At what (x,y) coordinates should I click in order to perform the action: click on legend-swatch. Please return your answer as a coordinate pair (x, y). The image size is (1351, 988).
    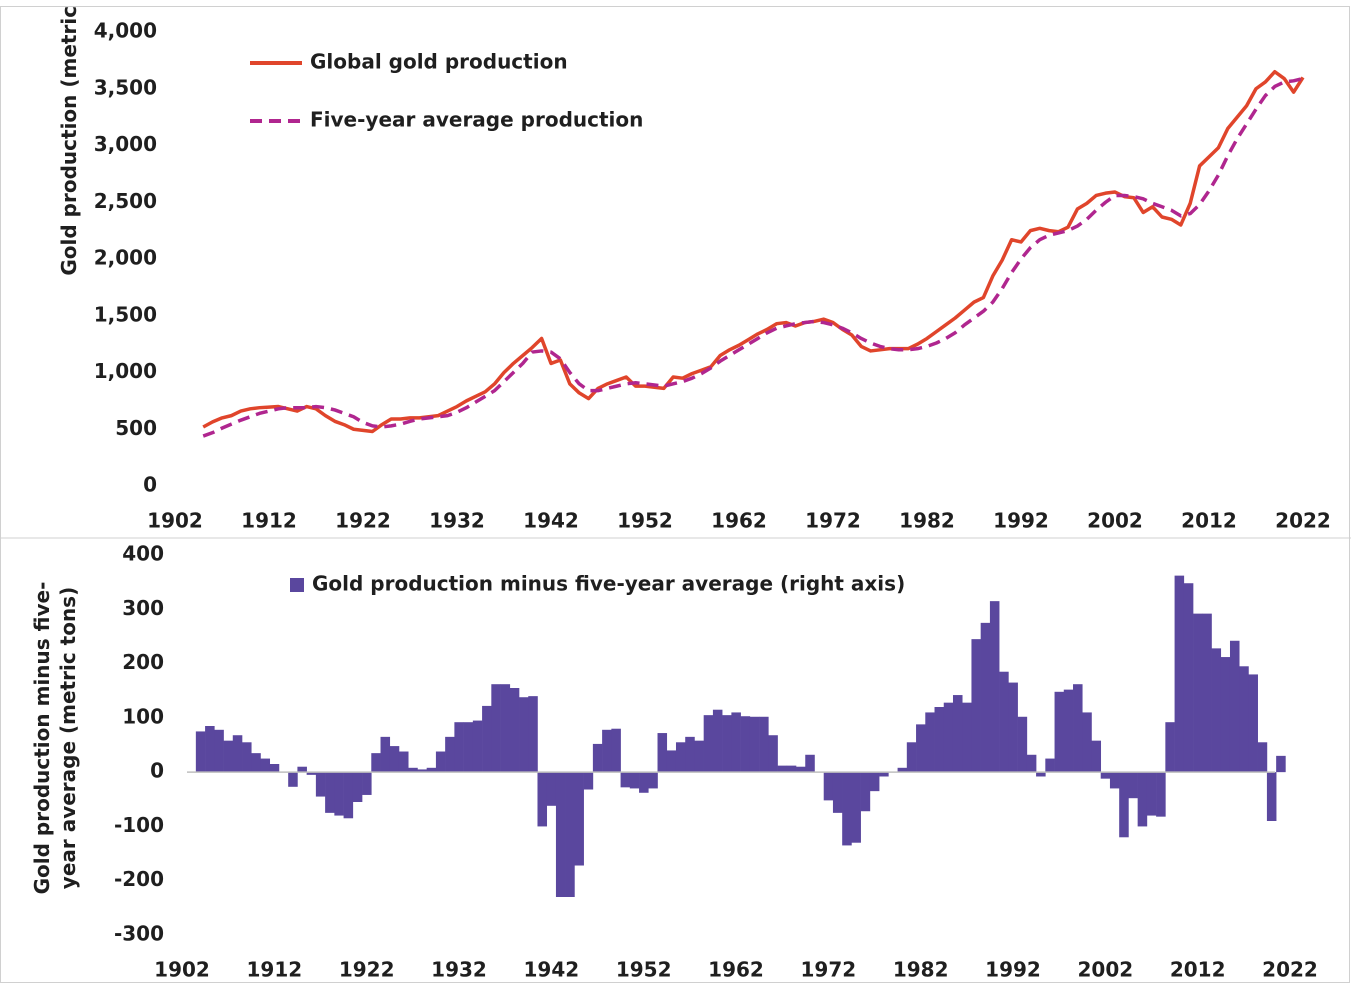
    Looking at the image, I should click on (297, 585).